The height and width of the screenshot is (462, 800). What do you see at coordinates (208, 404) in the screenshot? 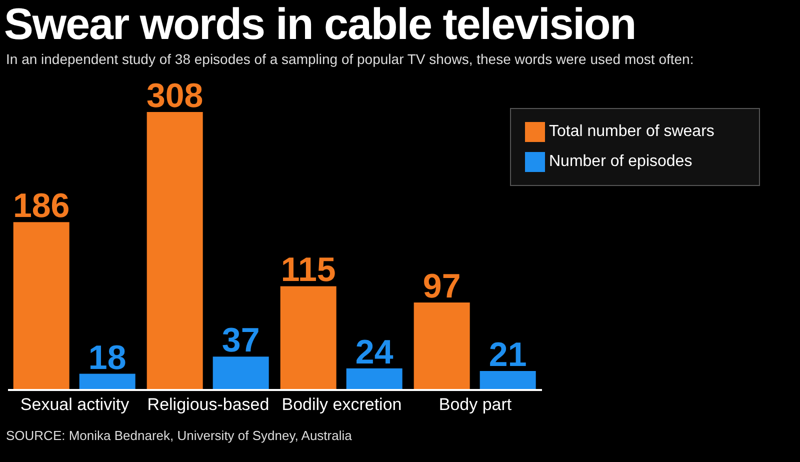
I see `x-tick-label: Religious-based` at bounding box center [208, 404].